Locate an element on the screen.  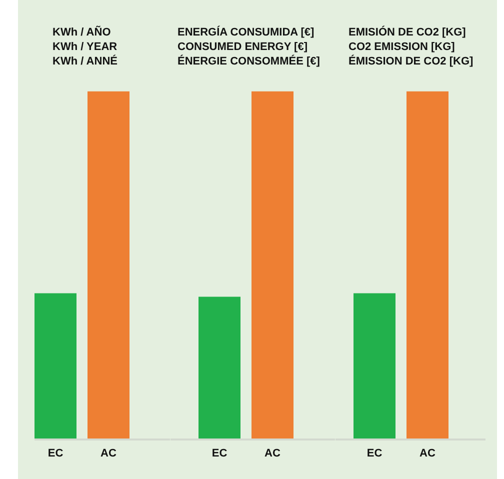
chart-title: ENERGÍA CONSUMIDA [€] CONSUMED ENERGY [€] ÉNERGIE CONSOMMÉE [€] is located at coordinates (249, 47).